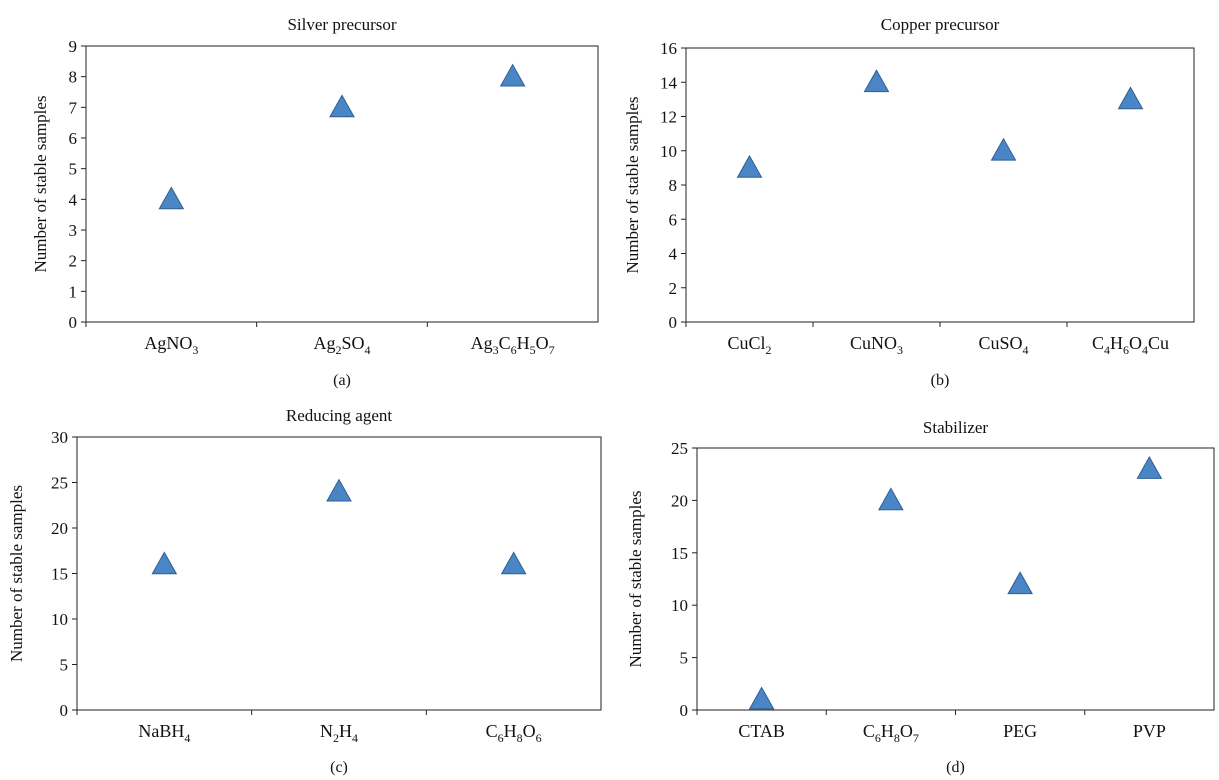 The width and height of the screenshot is (1219, 780). I want to click on x-tick-label: Ag3C6H5O7, so click(513, 345).